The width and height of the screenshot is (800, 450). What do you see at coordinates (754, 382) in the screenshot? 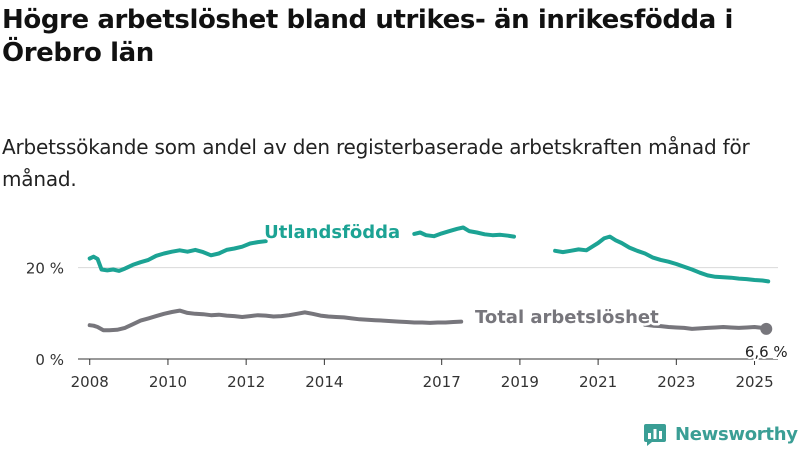
I see `x-tick-label: 2025` at bounding box center [754, 382].